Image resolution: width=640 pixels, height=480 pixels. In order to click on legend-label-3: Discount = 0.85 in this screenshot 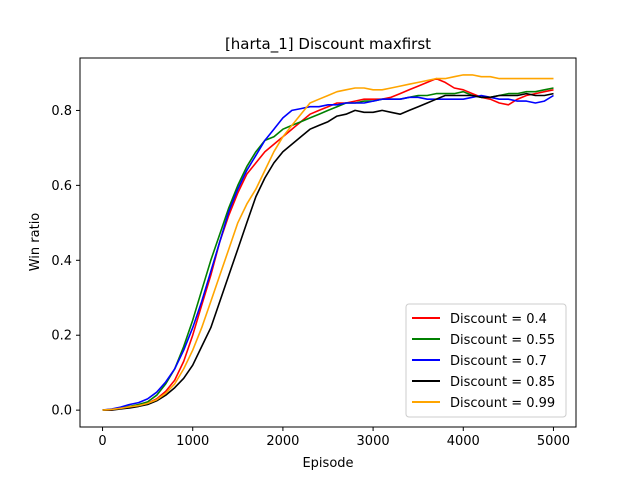, I will do `click(502, 382)`.